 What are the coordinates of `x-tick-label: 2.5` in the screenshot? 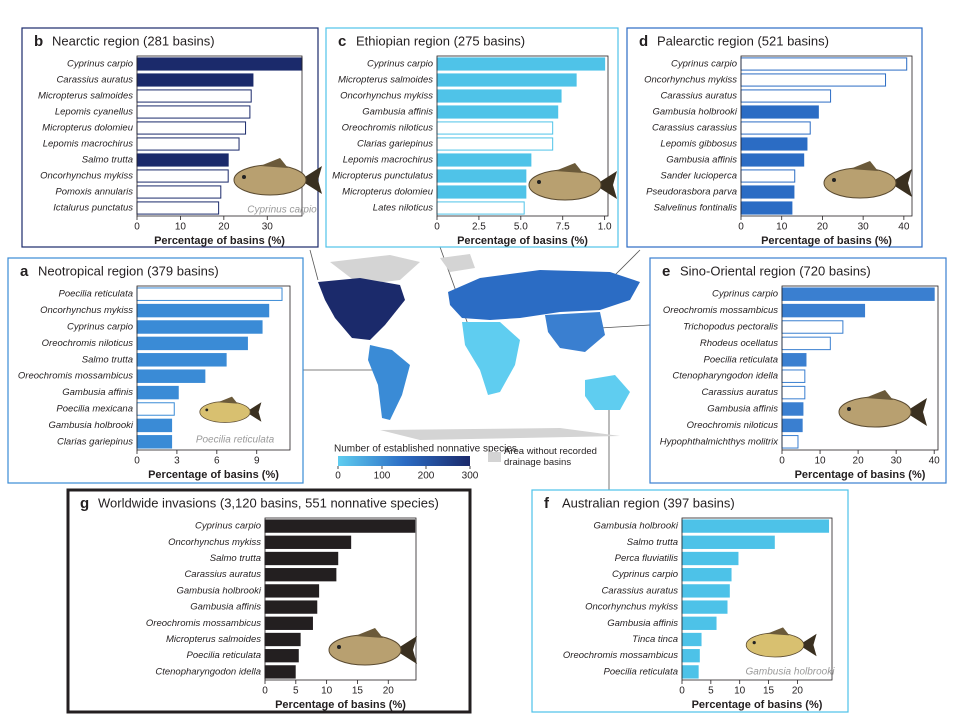 It's located at (479, 227).